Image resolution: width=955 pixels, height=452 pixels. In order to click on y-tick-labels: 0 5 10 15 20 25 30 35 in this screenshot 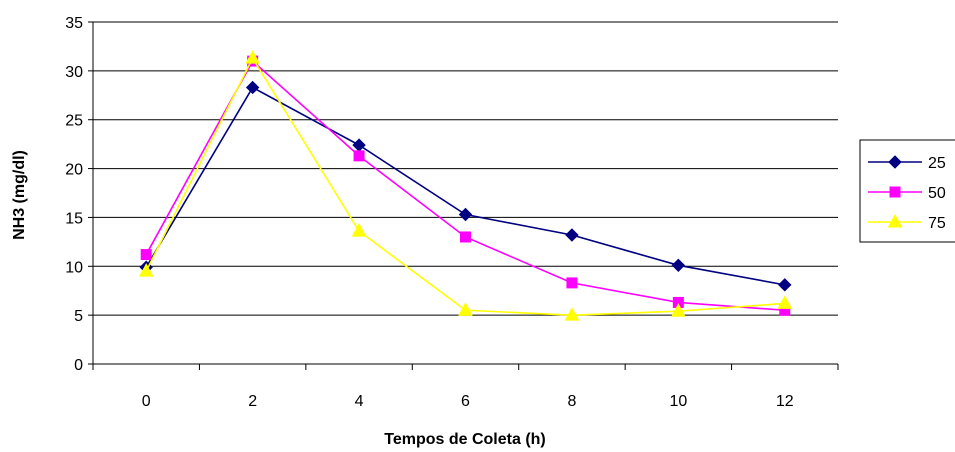, I will do `click(74, 194)`.